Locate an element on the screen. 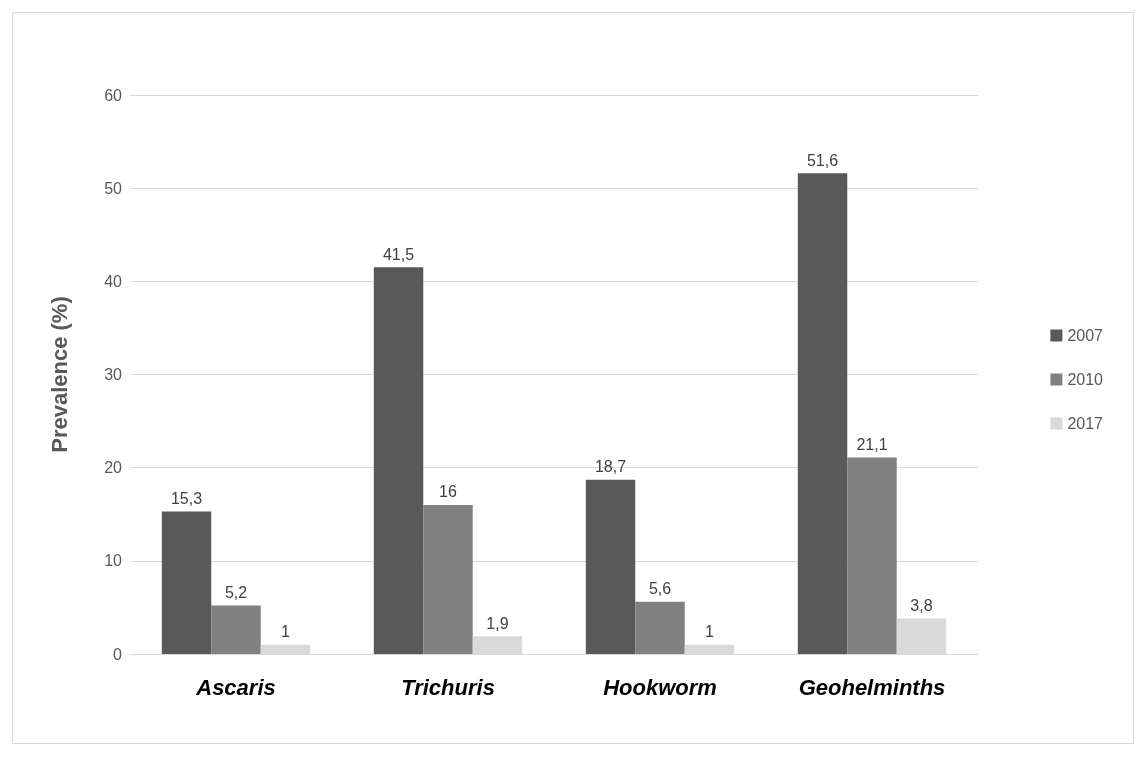  y-tick-label: 50 is located at coordinates (113, 188).